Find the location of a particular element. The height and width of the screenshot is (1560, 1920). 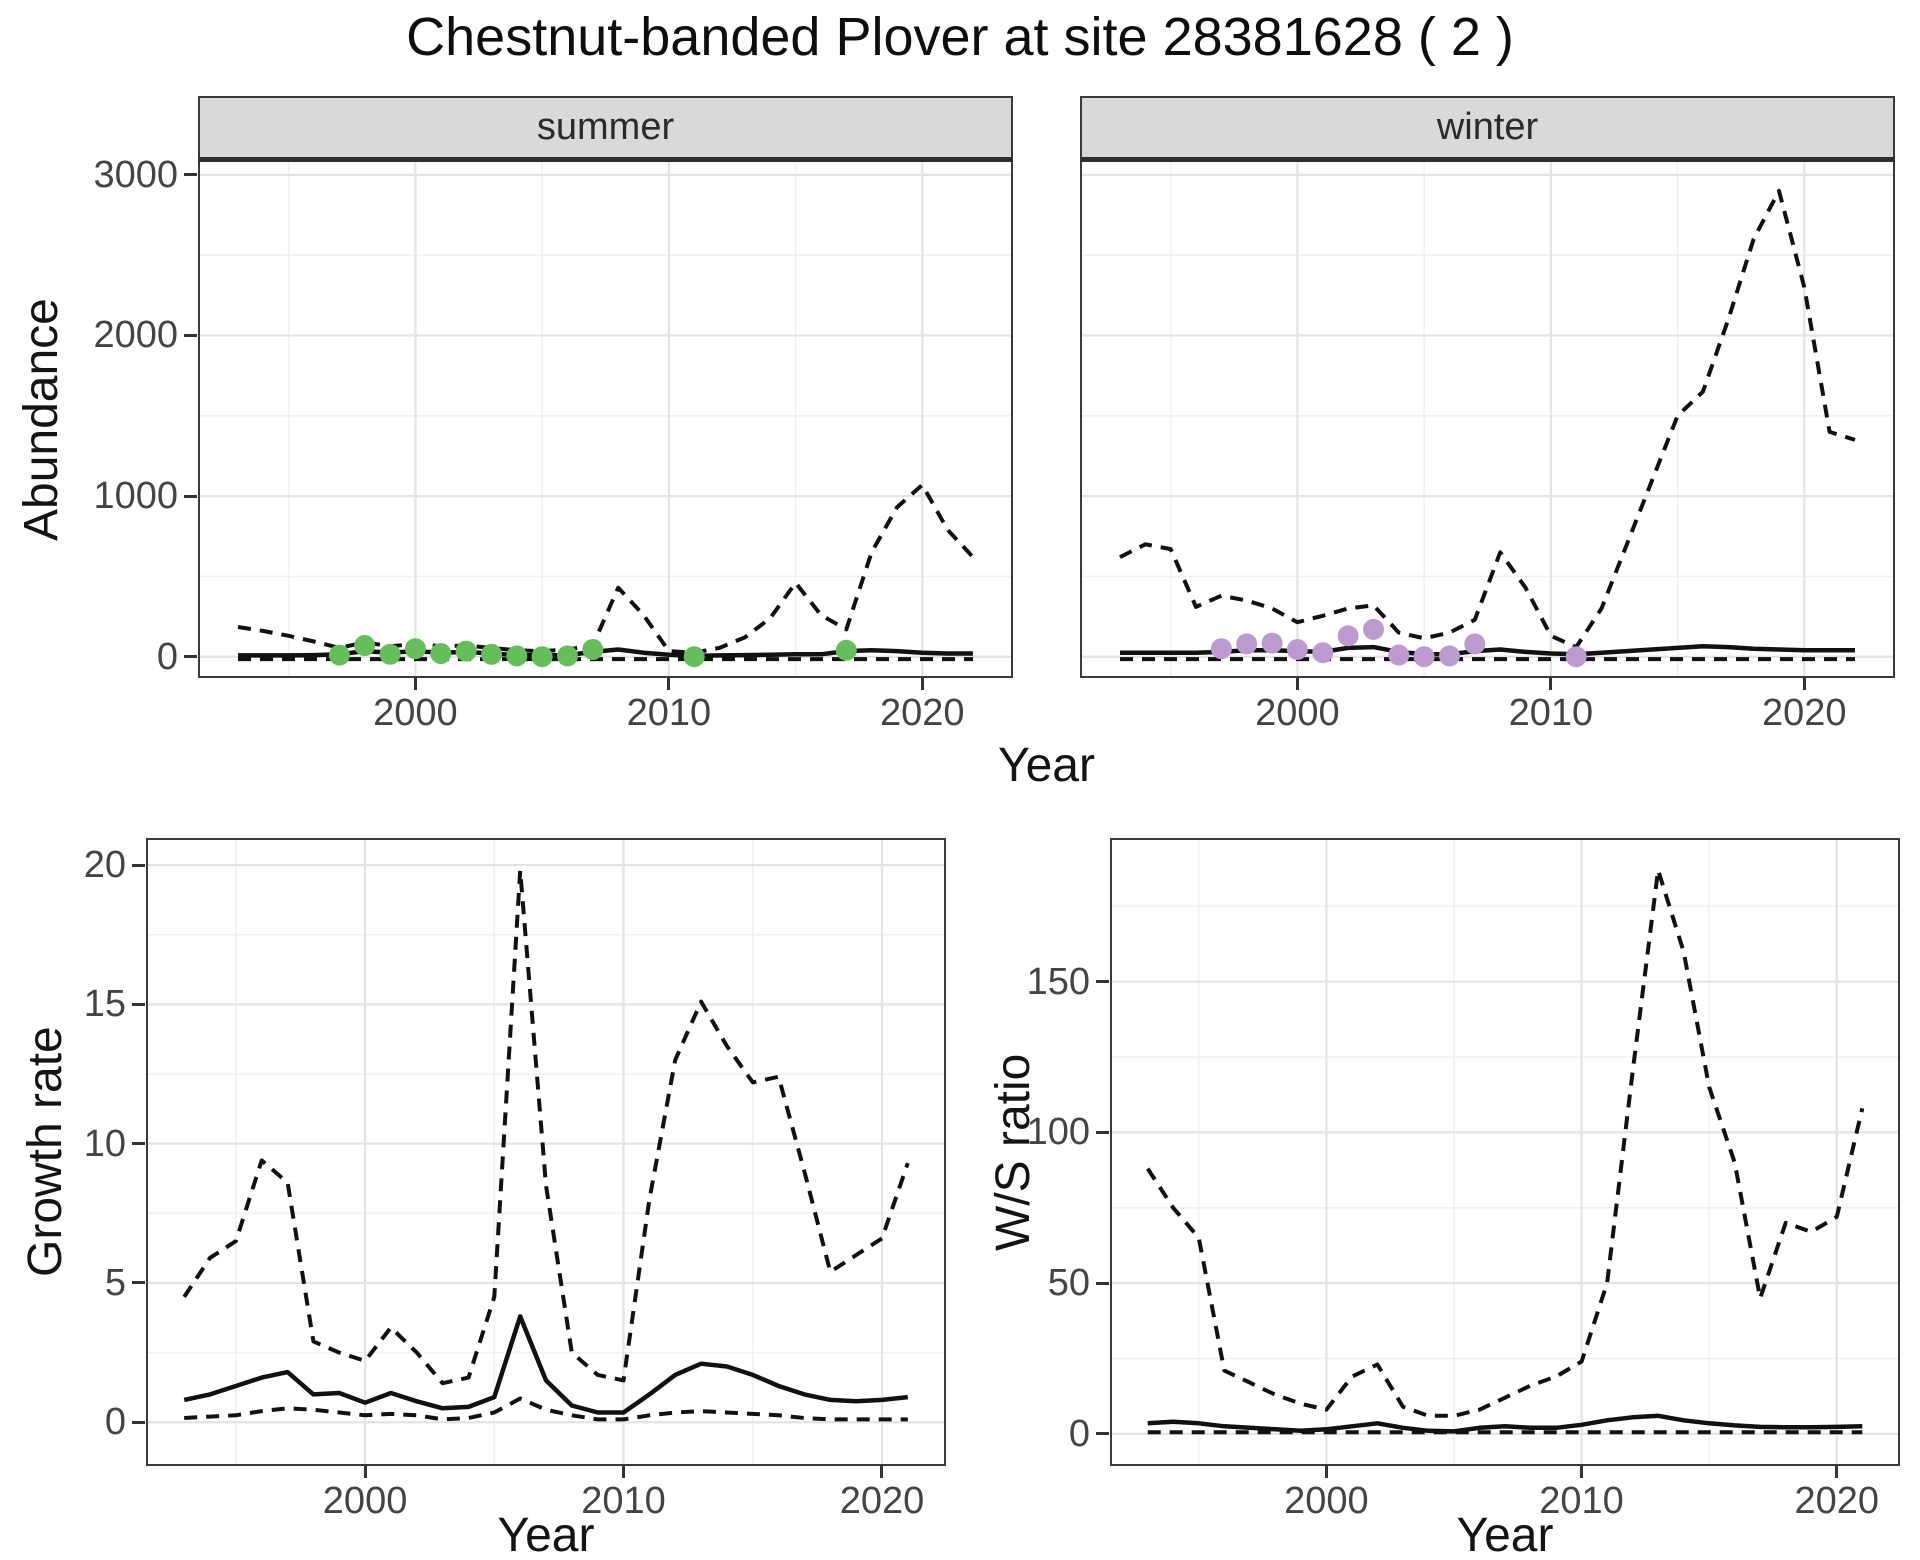

abundance-axis-title: Abundance is located at coordinates (41, 420).